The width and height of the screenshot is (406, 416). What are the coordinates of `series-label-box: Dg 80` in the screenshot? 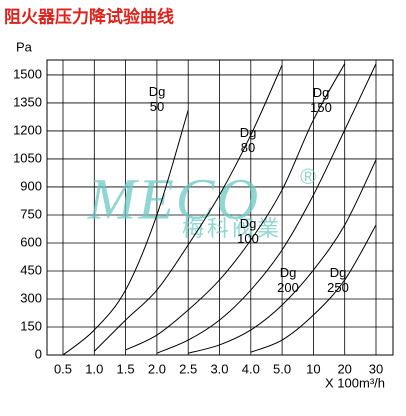 It's located at (248, 140).